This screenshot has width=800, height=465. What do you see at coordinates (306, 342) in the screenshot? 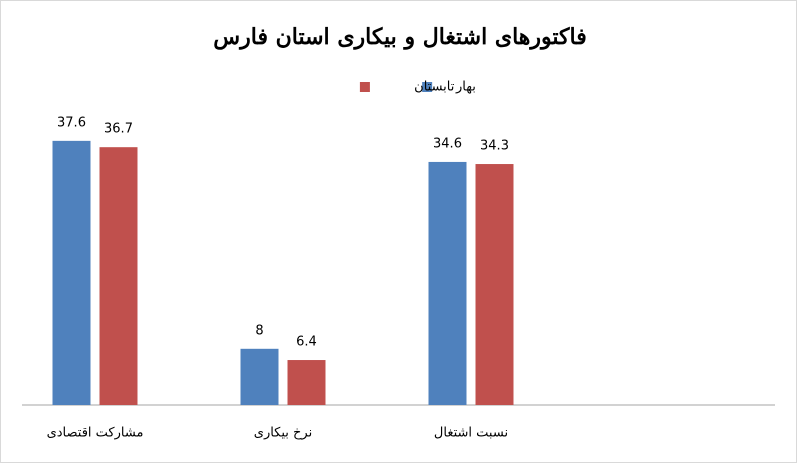
I see `value-label: 6.4` at bounding box center [306, 342].